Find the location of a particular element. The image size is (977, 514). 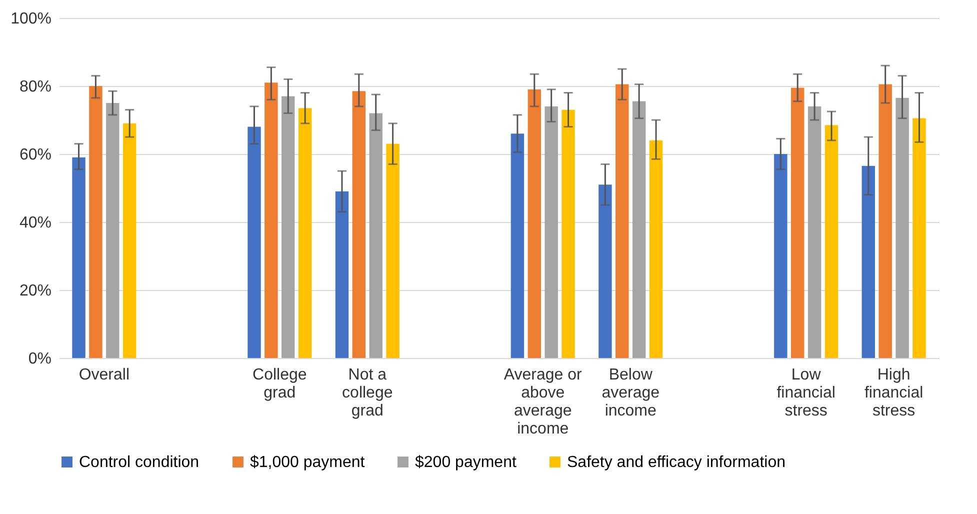

x-tick-label: Not a college grad is located at coordinates (367, 393).